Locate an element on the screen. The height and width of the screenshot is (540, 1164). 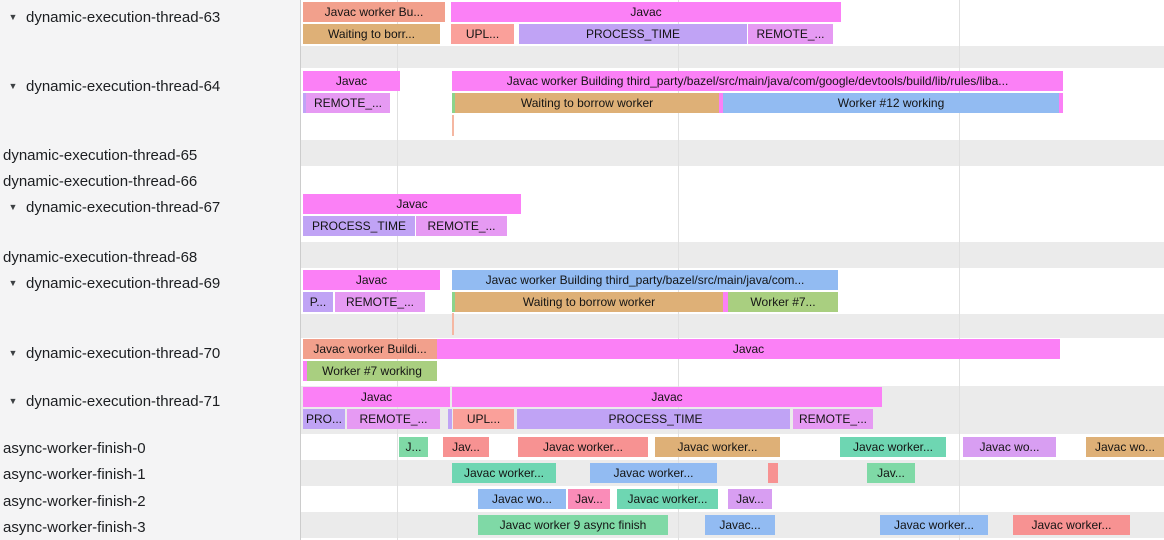
thread-name-label: async-worker-finish-2 is located at coordinates (74, 501).